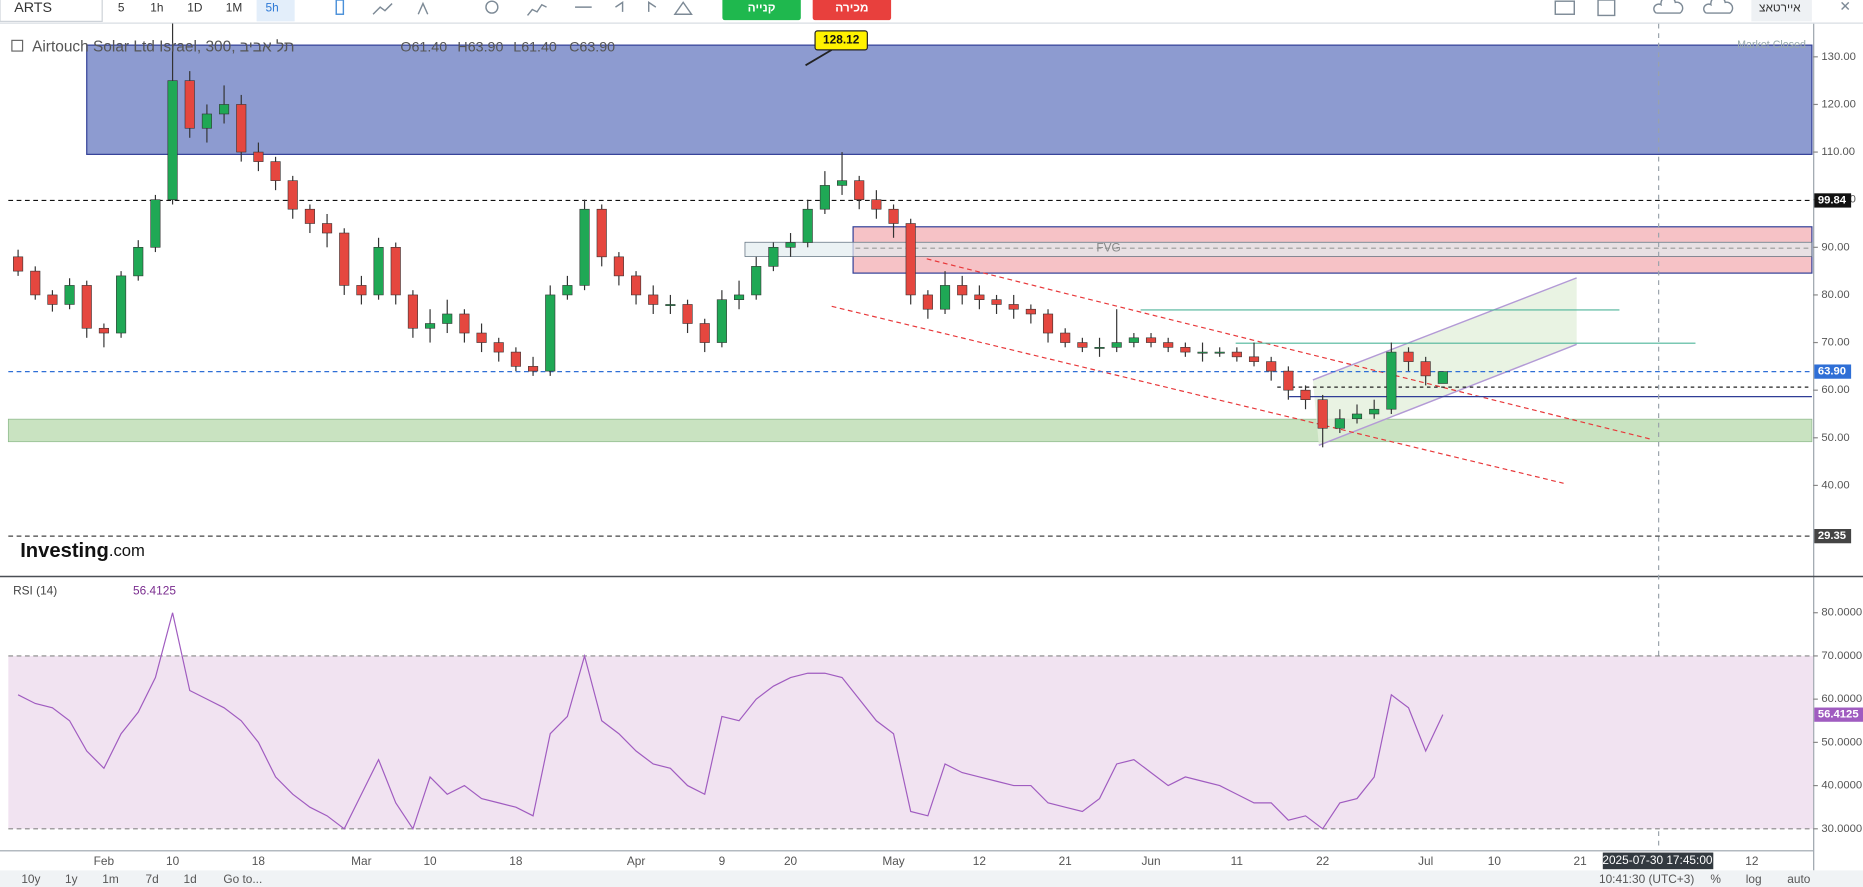 The image size is (1863, 887). What do you see at coordinates (382, 9) in the screenshot?
I see `line-icon` at bounding box center [382, 9].